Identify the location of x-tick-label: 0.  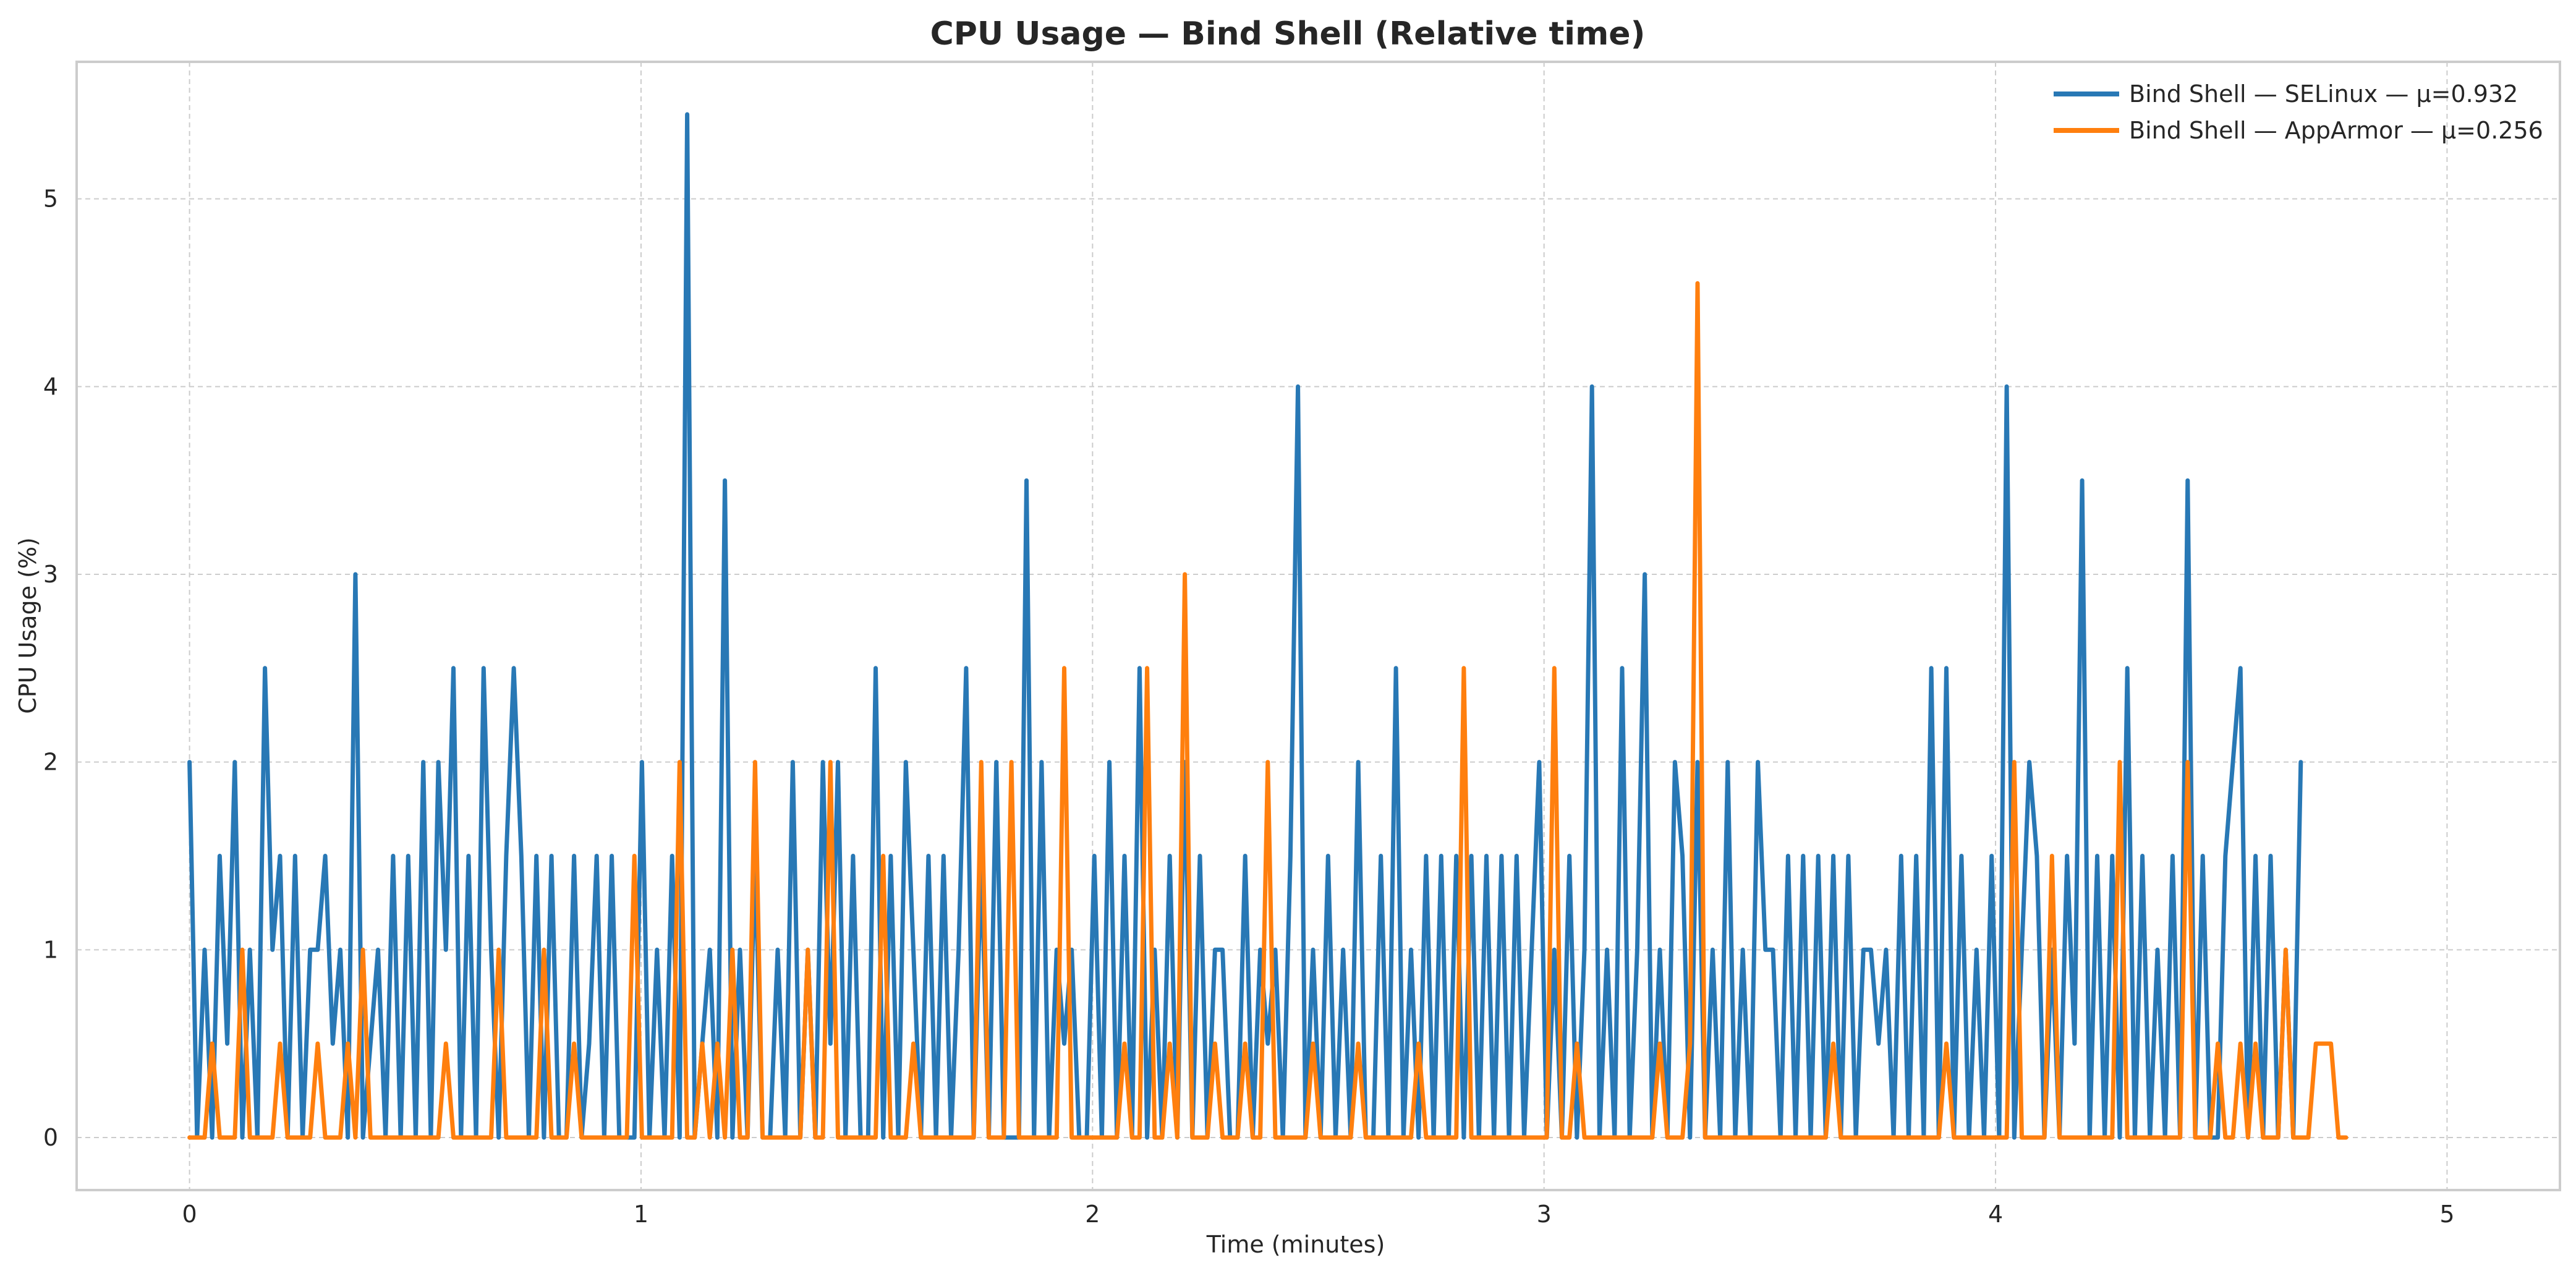
(189, 1214).